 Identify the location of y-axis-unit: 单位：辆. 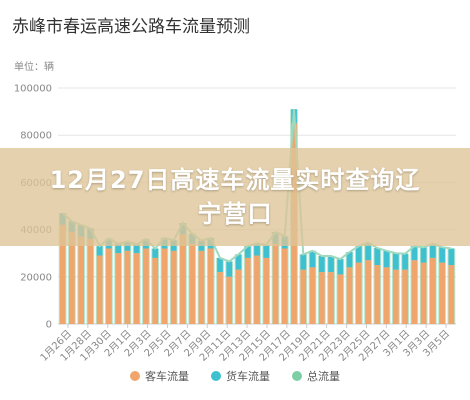
(34, 67).